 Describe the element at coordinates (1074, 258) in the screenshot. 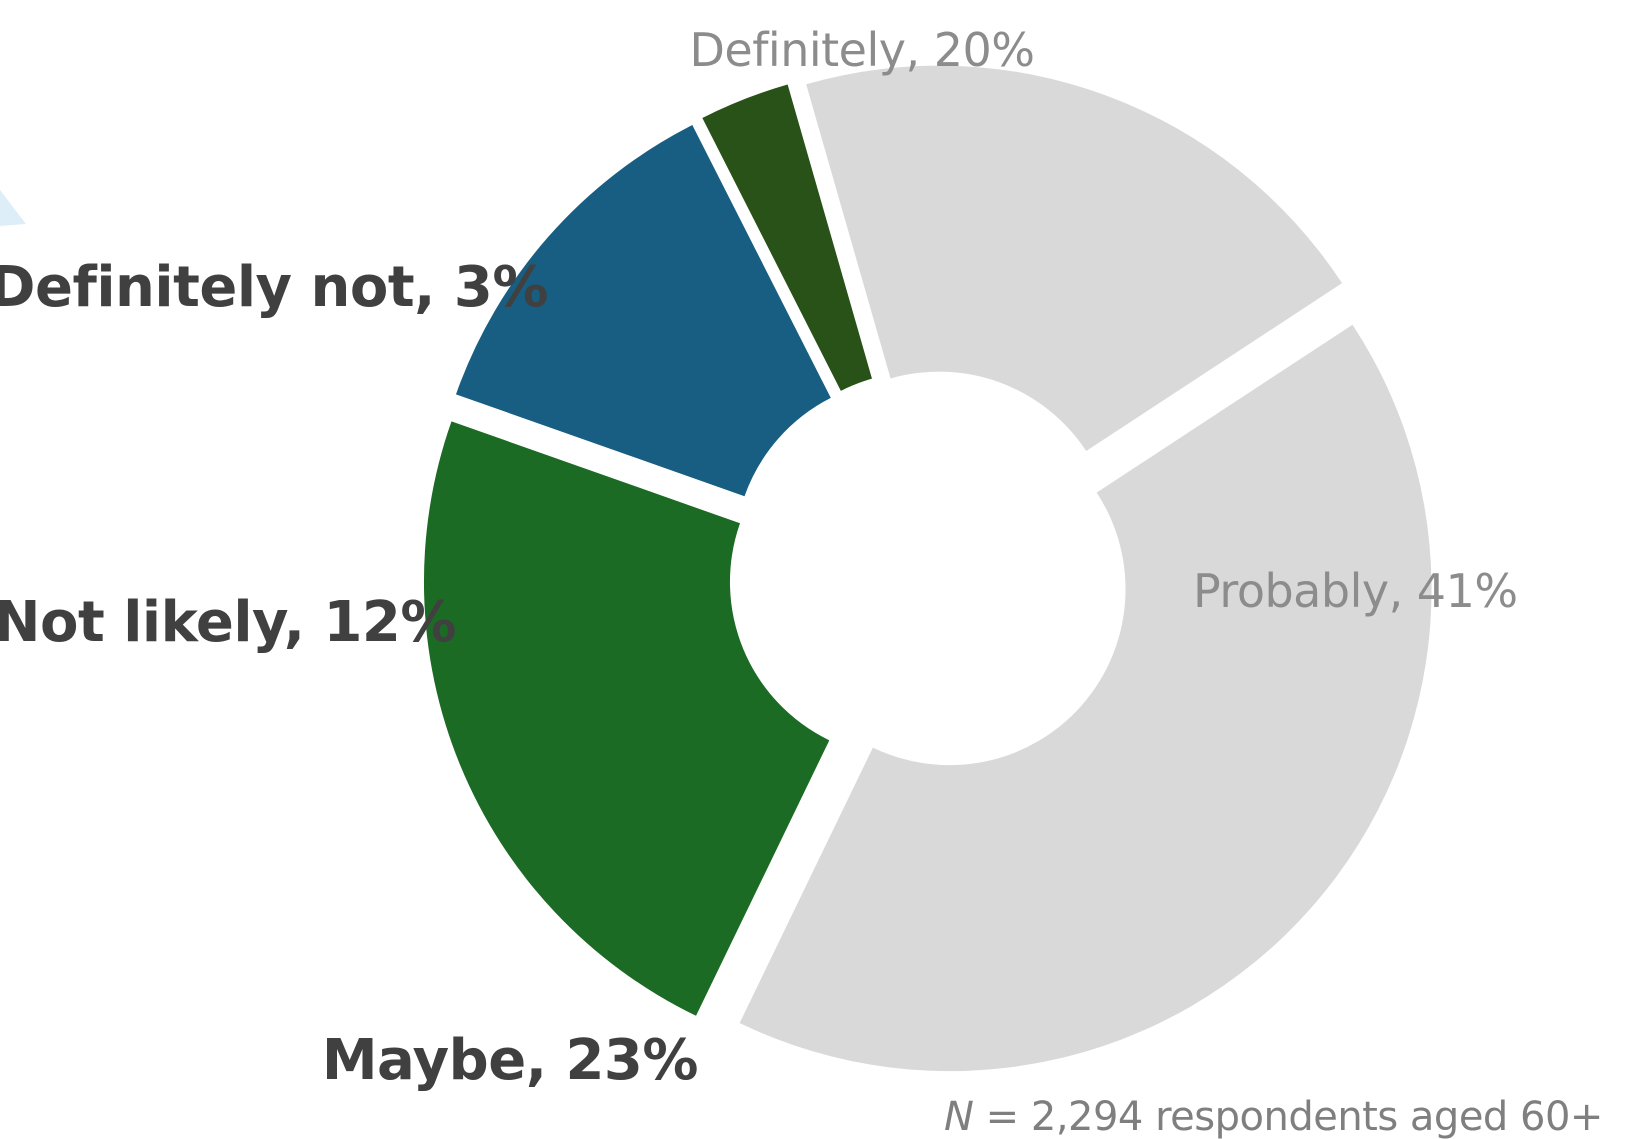

I see `donut-slice-definitely` at that location.